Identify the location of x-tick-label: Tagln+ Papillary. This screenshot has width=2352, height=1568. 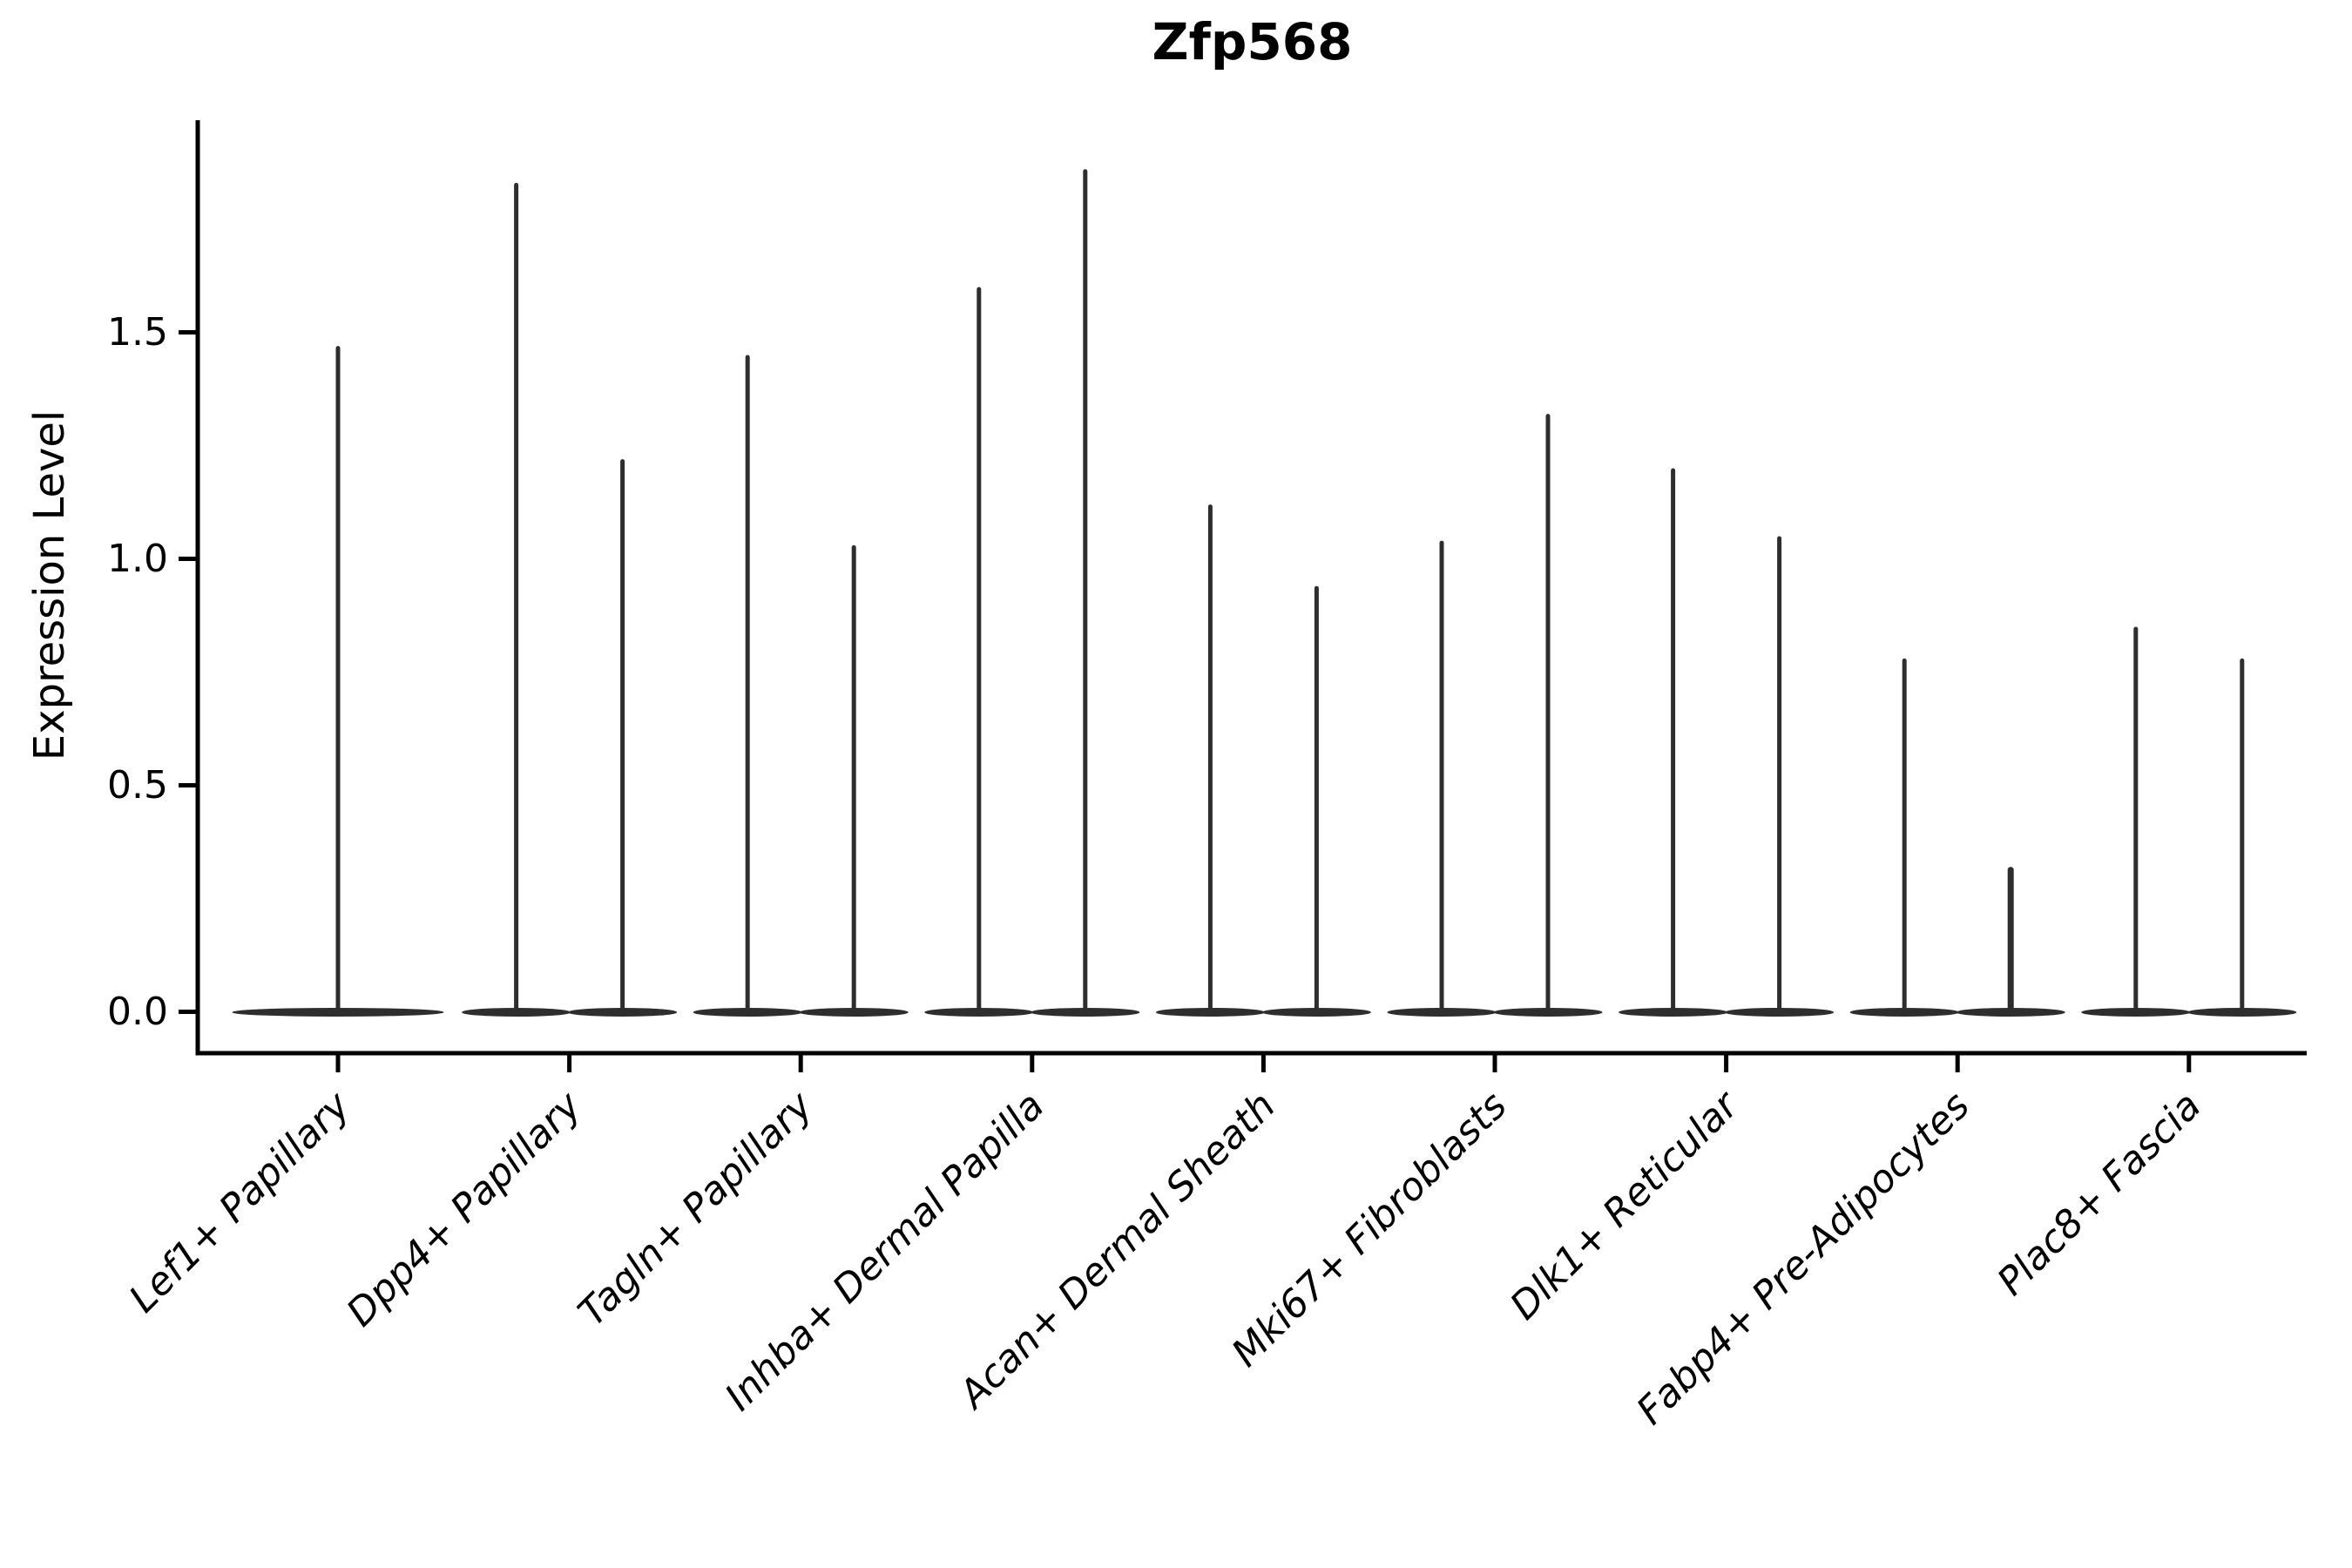
(695, 1209).